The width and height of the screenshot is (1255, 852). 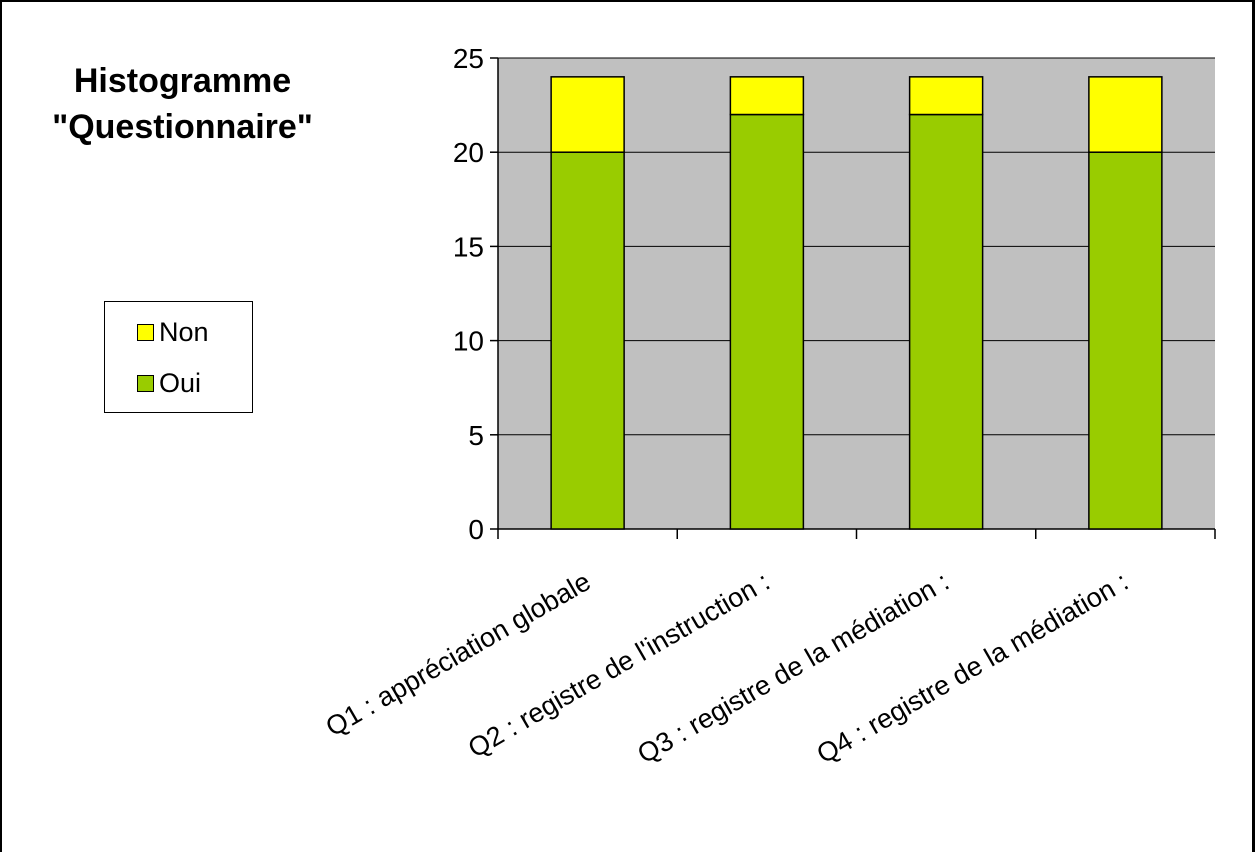 I want to click on y-tick-label-5: 25, so click(x=468, y=58).